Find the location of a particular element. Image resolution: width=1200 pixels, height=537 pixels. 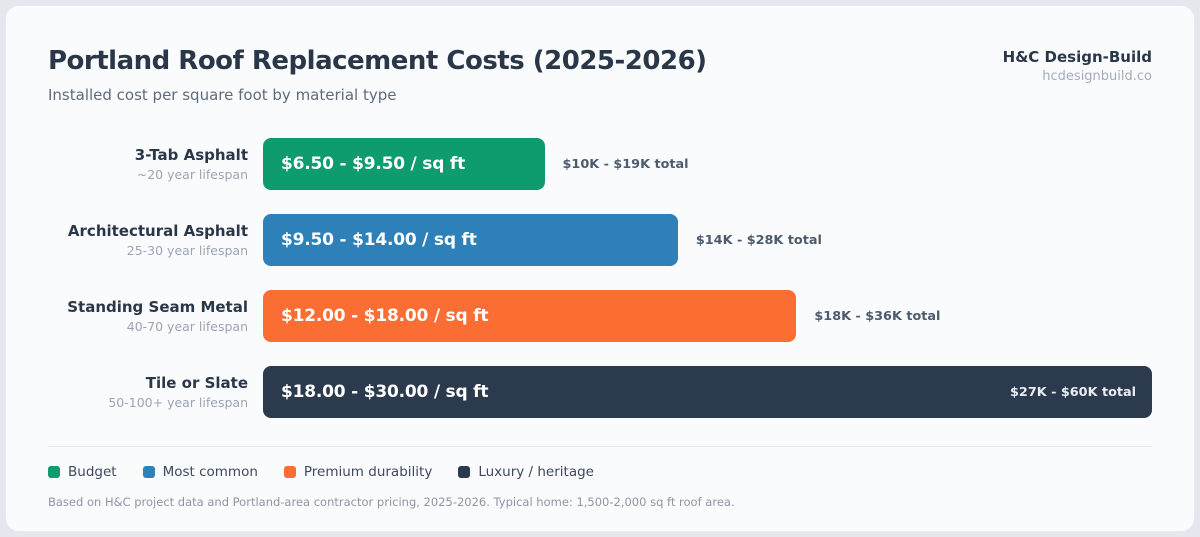

legend-label: Budget is located at coordinates (92, 472).